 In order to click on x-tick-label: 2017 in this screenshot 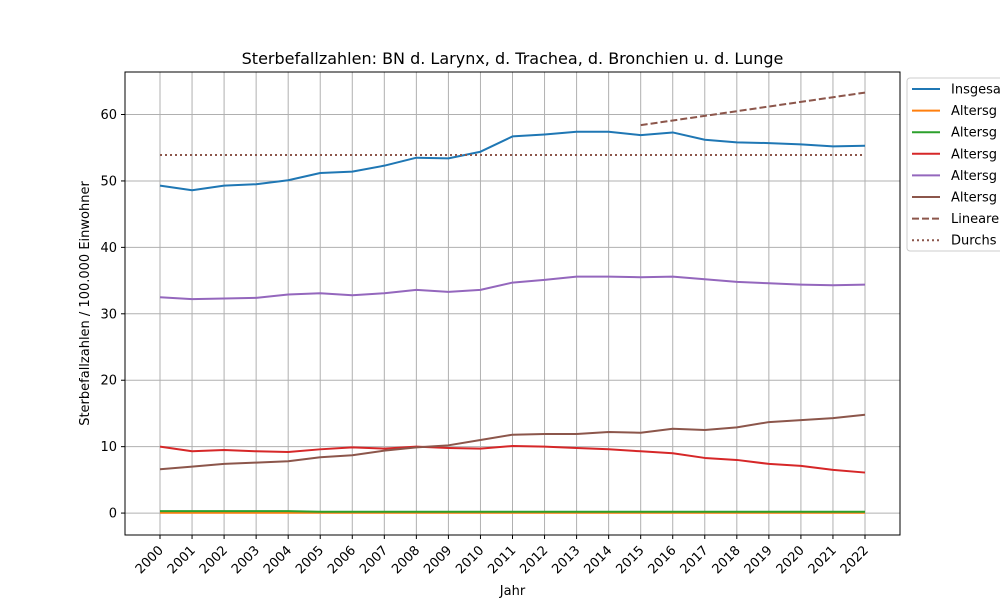, I will do `click(695, 560)`.